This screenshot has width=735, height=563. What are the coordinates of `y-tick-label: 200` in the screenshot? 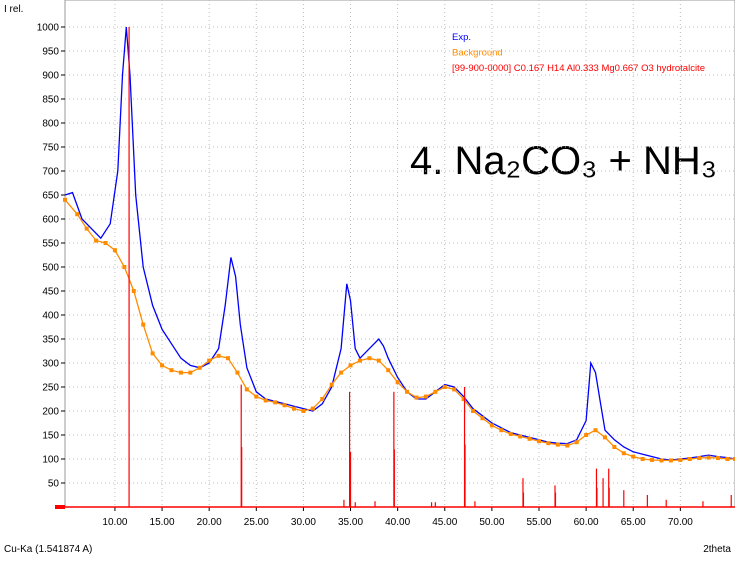 It's located at (50, 412).